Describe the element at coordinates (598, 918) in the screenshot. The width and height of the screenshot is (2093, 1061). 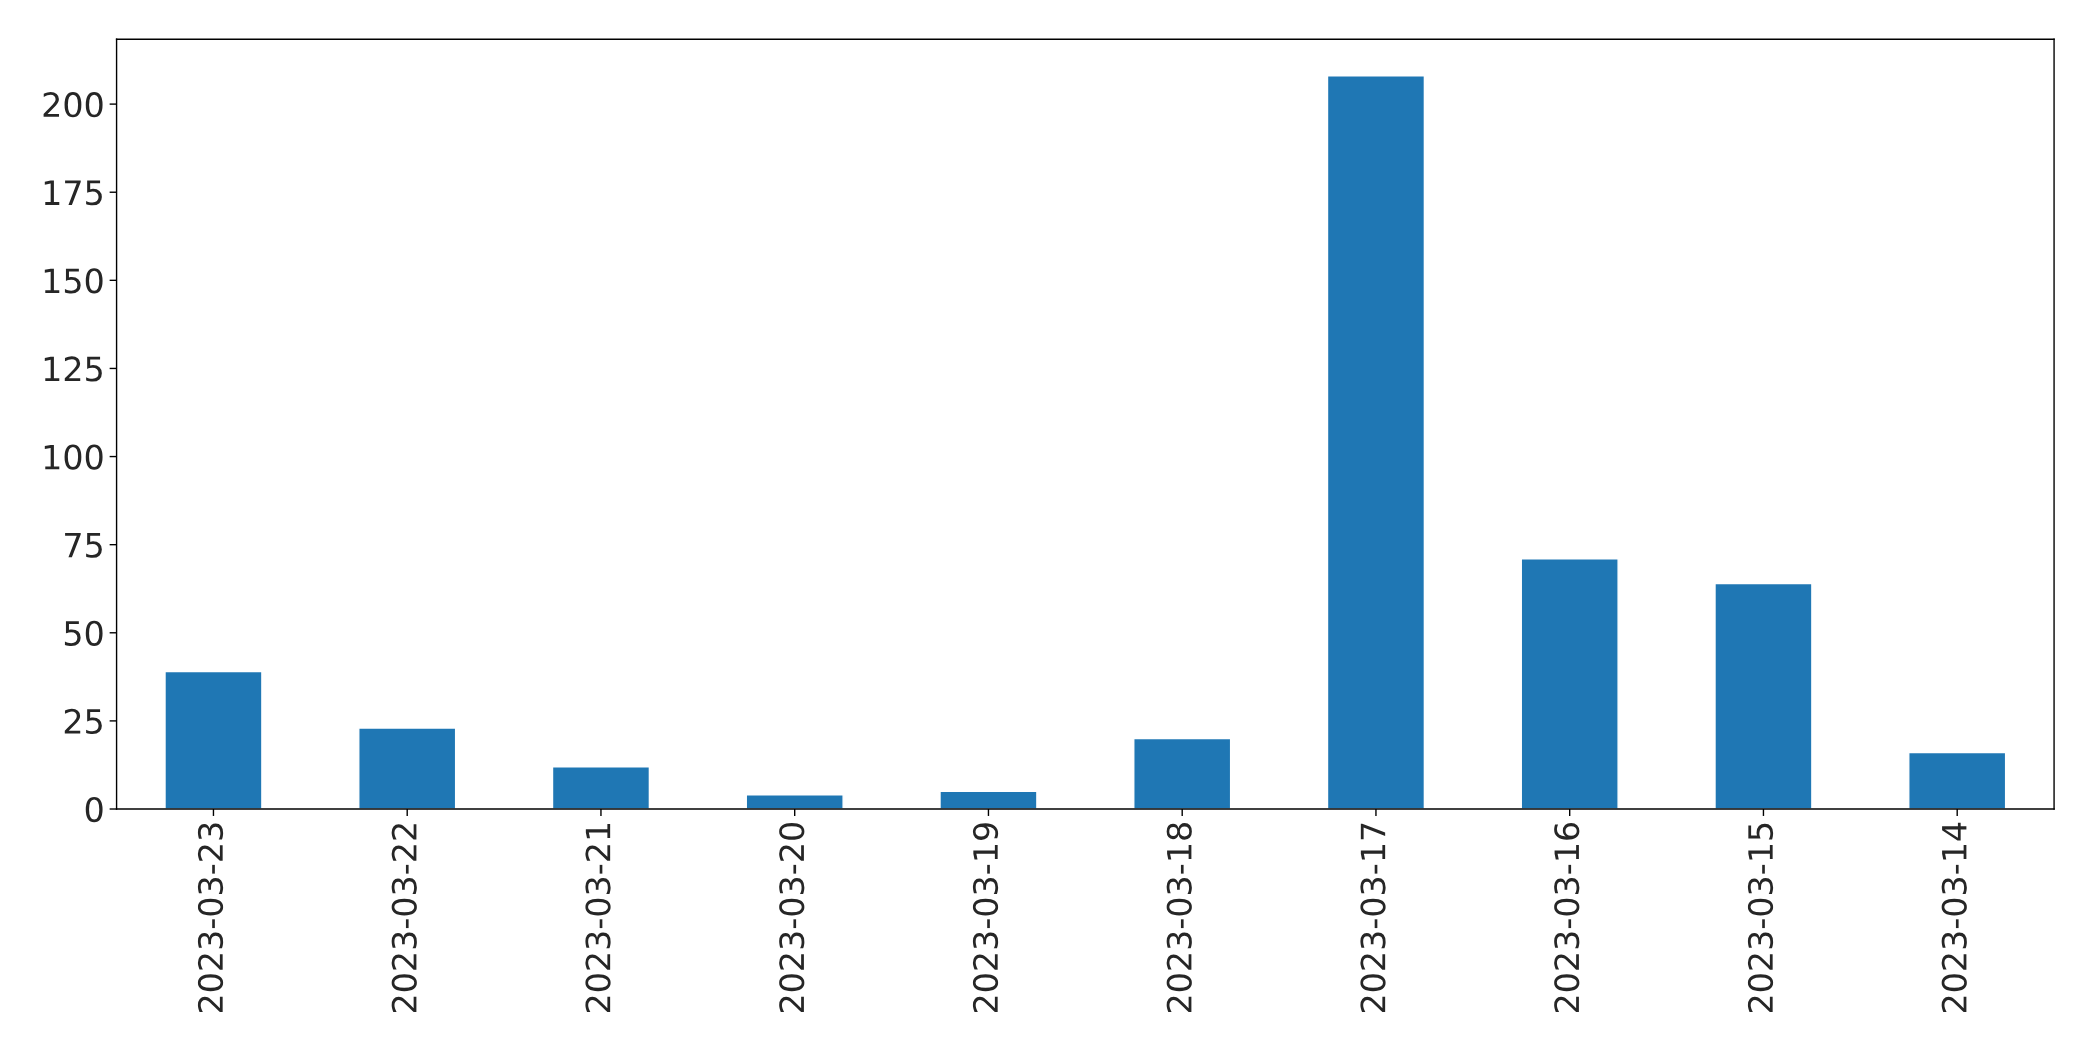
I see `x-tick-label: 2023-03-21` at that location.